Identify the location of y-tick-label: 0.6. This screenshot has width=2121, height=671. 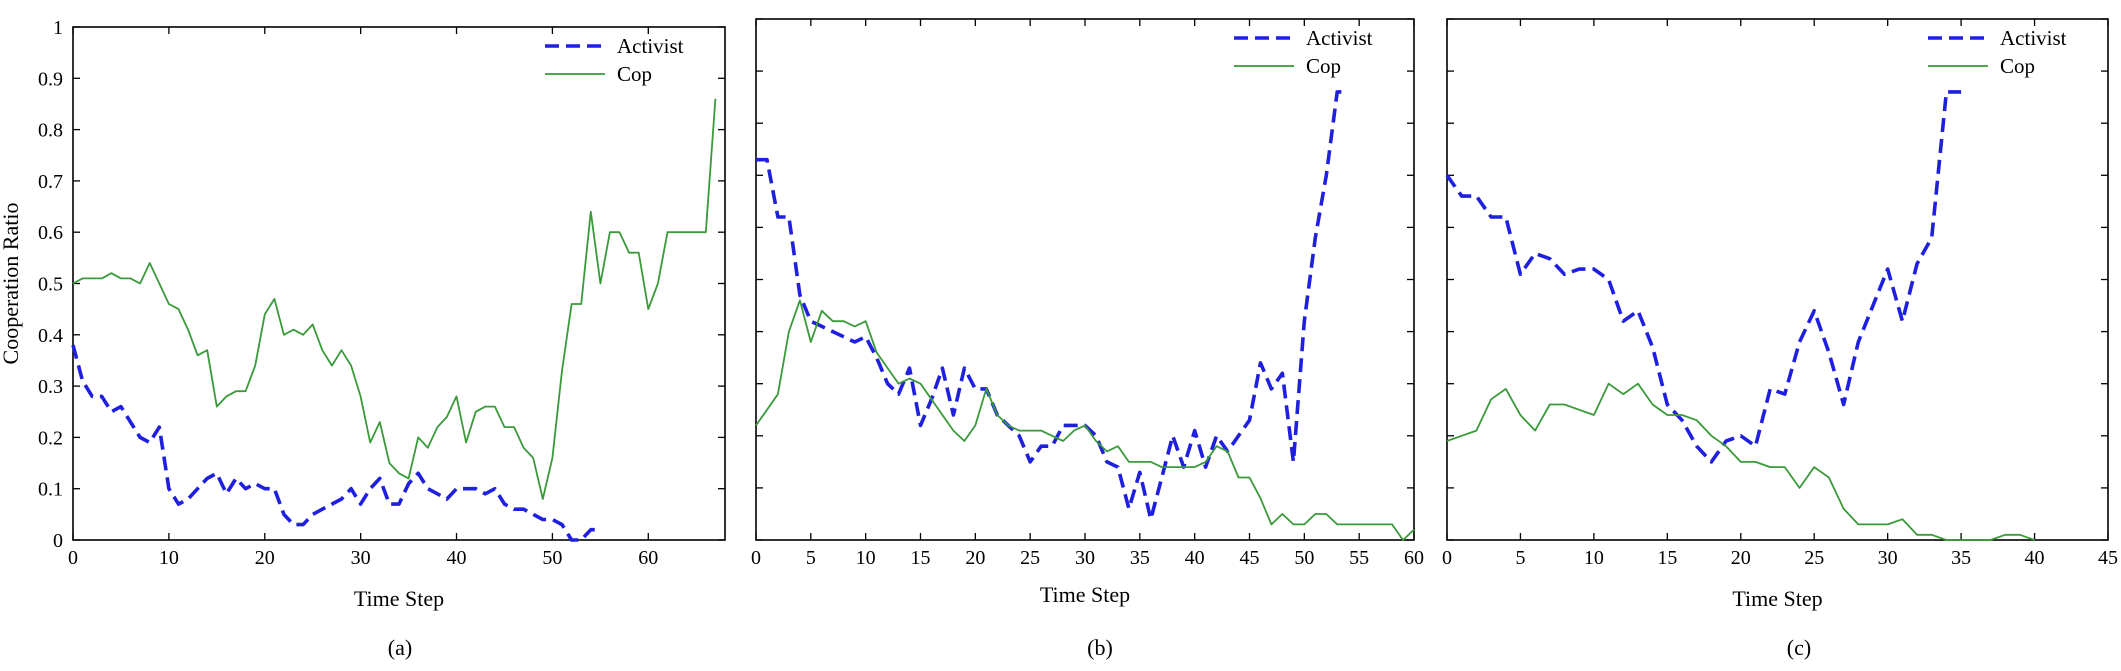
(50, 233).